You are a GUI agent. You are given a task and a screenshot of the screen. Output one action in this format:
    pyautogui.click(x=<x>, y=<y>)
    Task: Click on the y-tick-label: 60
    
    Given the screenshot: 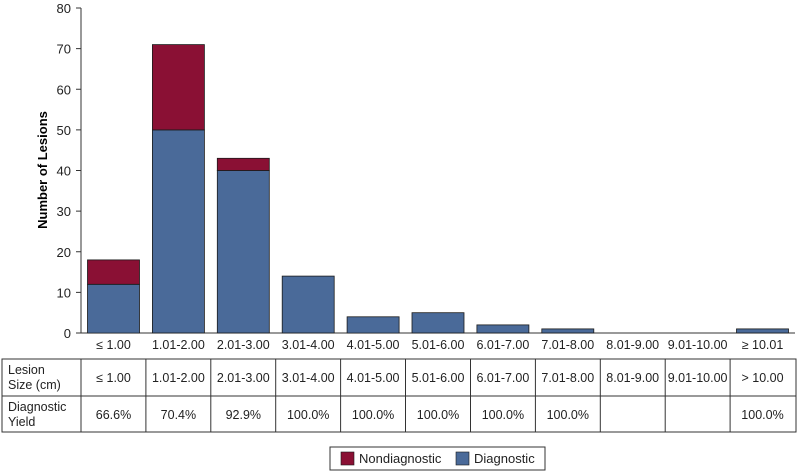 What is the action you would take?
    pyautogui.click(x=64, y=89)
    